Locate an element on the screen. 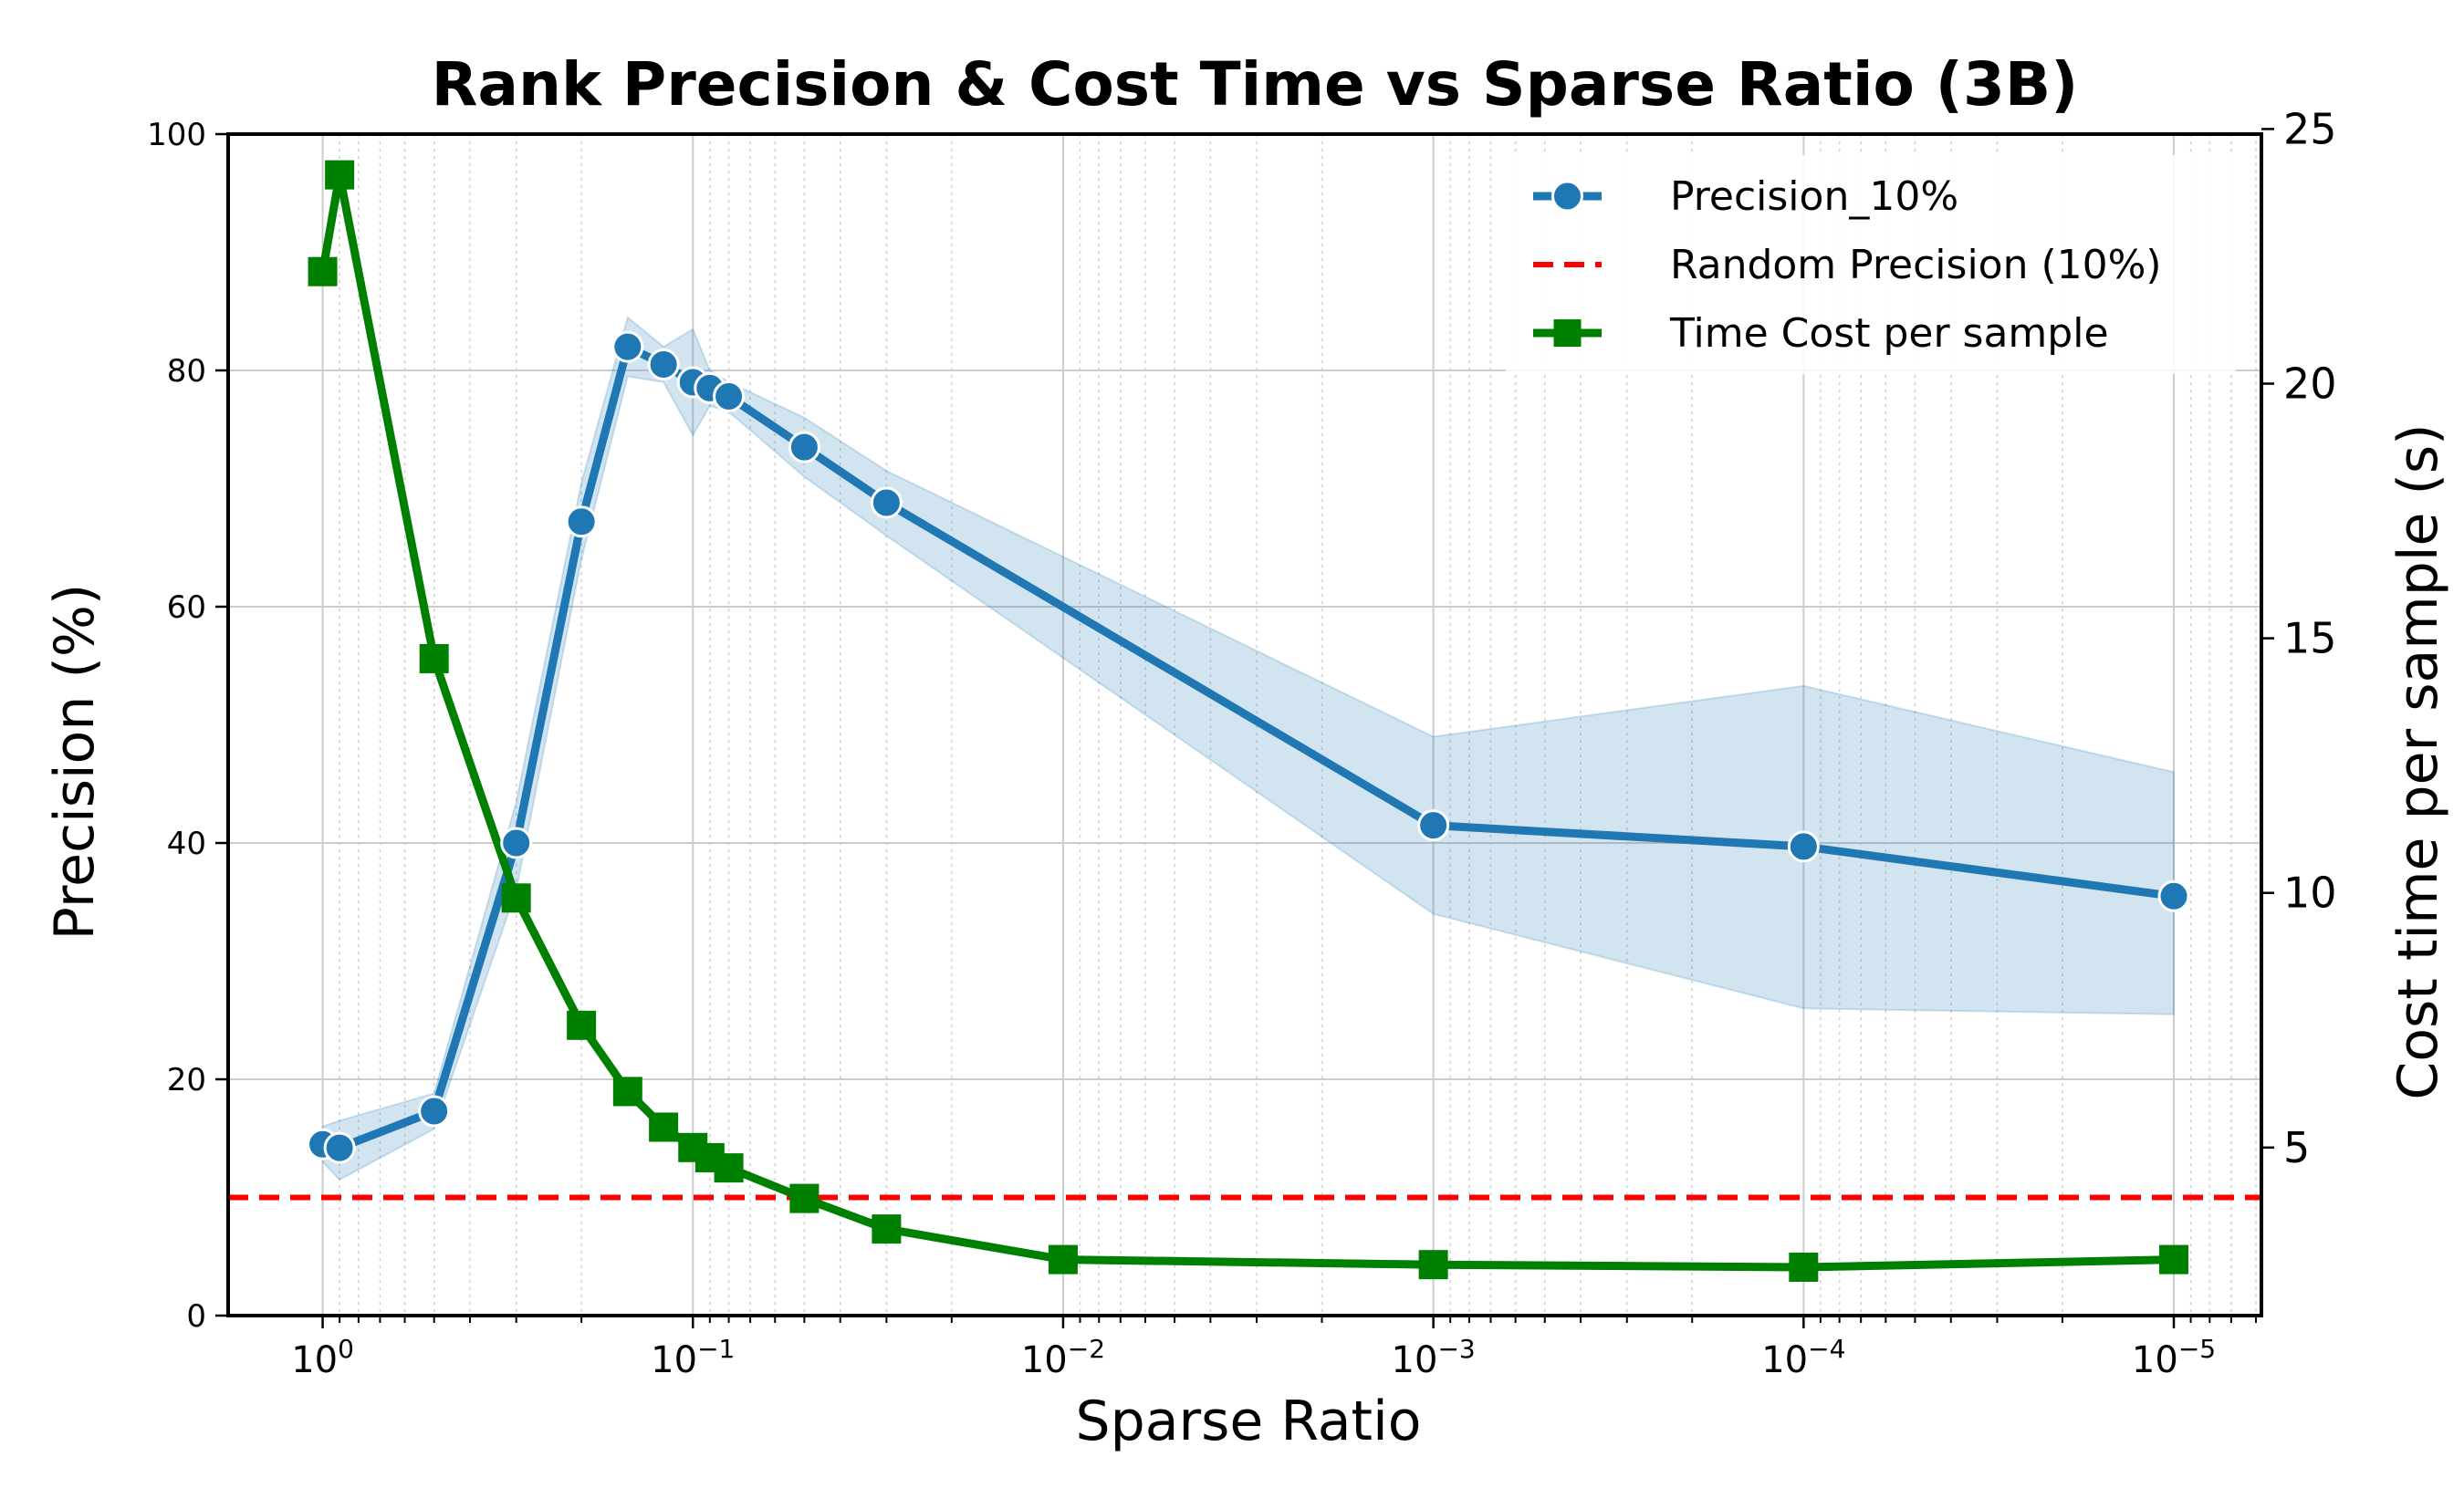 This screenshot has width=2464, height=1509. y2-tick-label: 5 is located at coordinates (2296, 1147).